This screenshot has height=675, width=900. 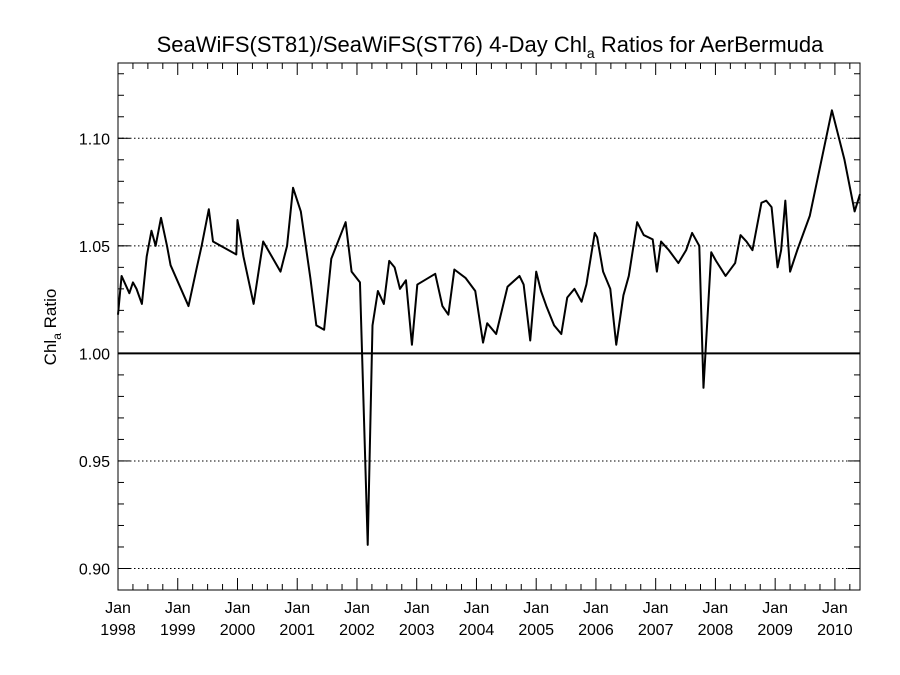 I want to click on x-tick-label-year: 1999, so click(x=178, y=630).